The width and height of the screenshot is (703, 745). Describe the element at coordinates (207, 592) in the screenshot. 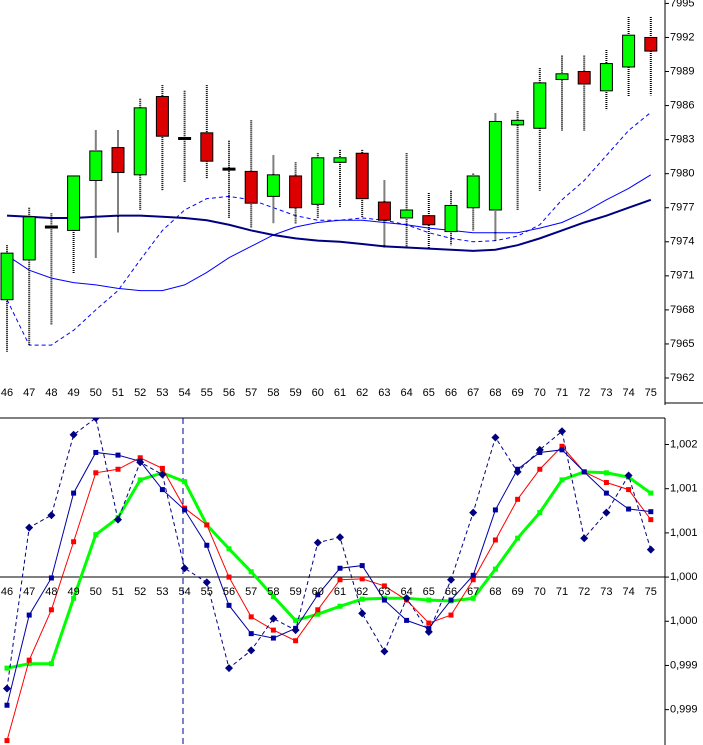

I see `x-tick-label: 55` at that location.